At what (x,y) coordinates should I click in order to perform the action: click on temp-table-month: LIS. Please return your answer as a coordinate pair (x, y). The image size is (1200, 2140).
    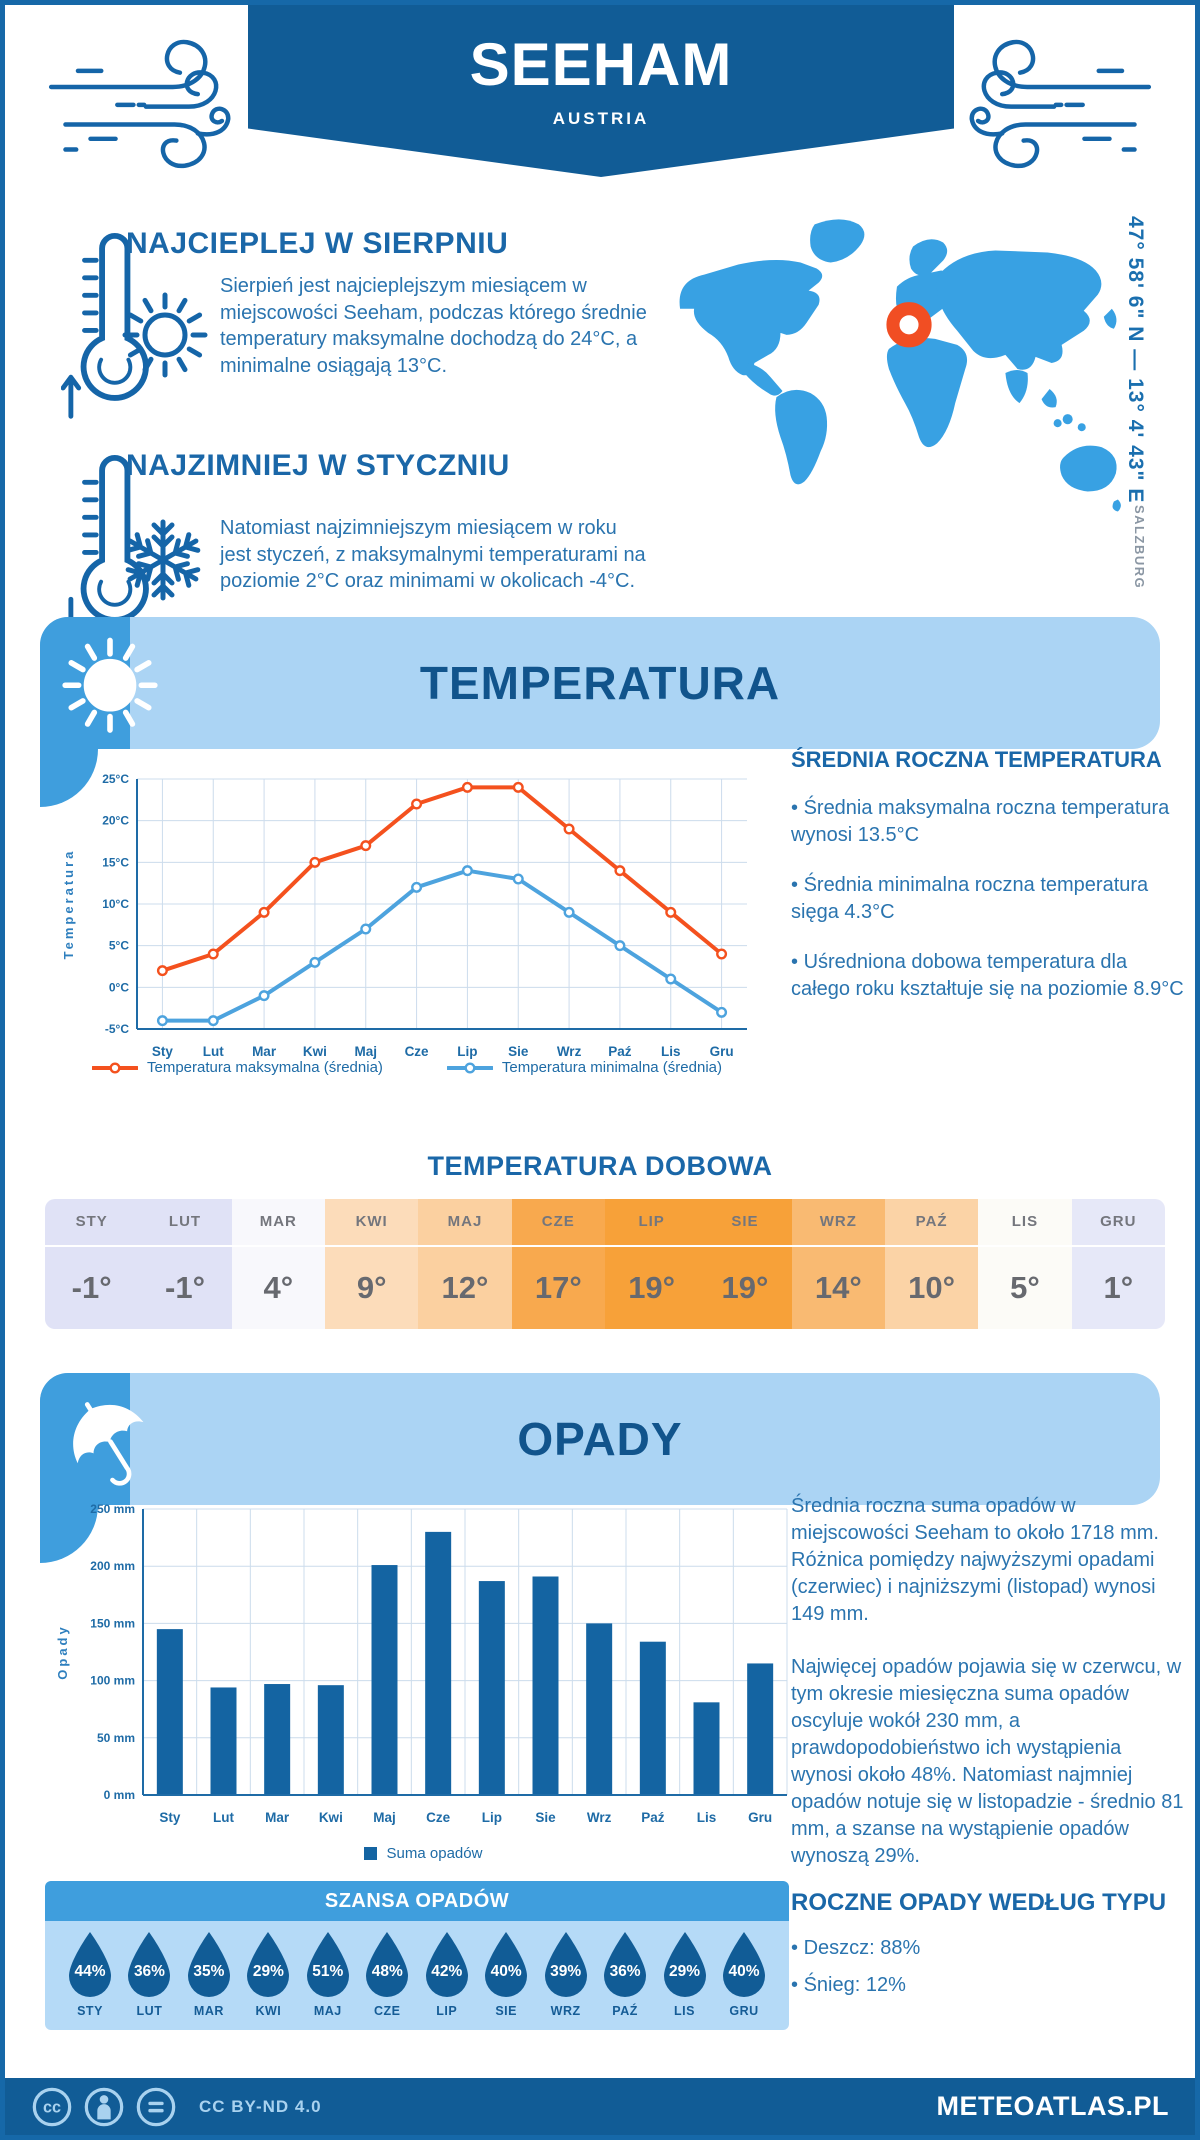
    Looking at the image, I should click on (1025, 1222).